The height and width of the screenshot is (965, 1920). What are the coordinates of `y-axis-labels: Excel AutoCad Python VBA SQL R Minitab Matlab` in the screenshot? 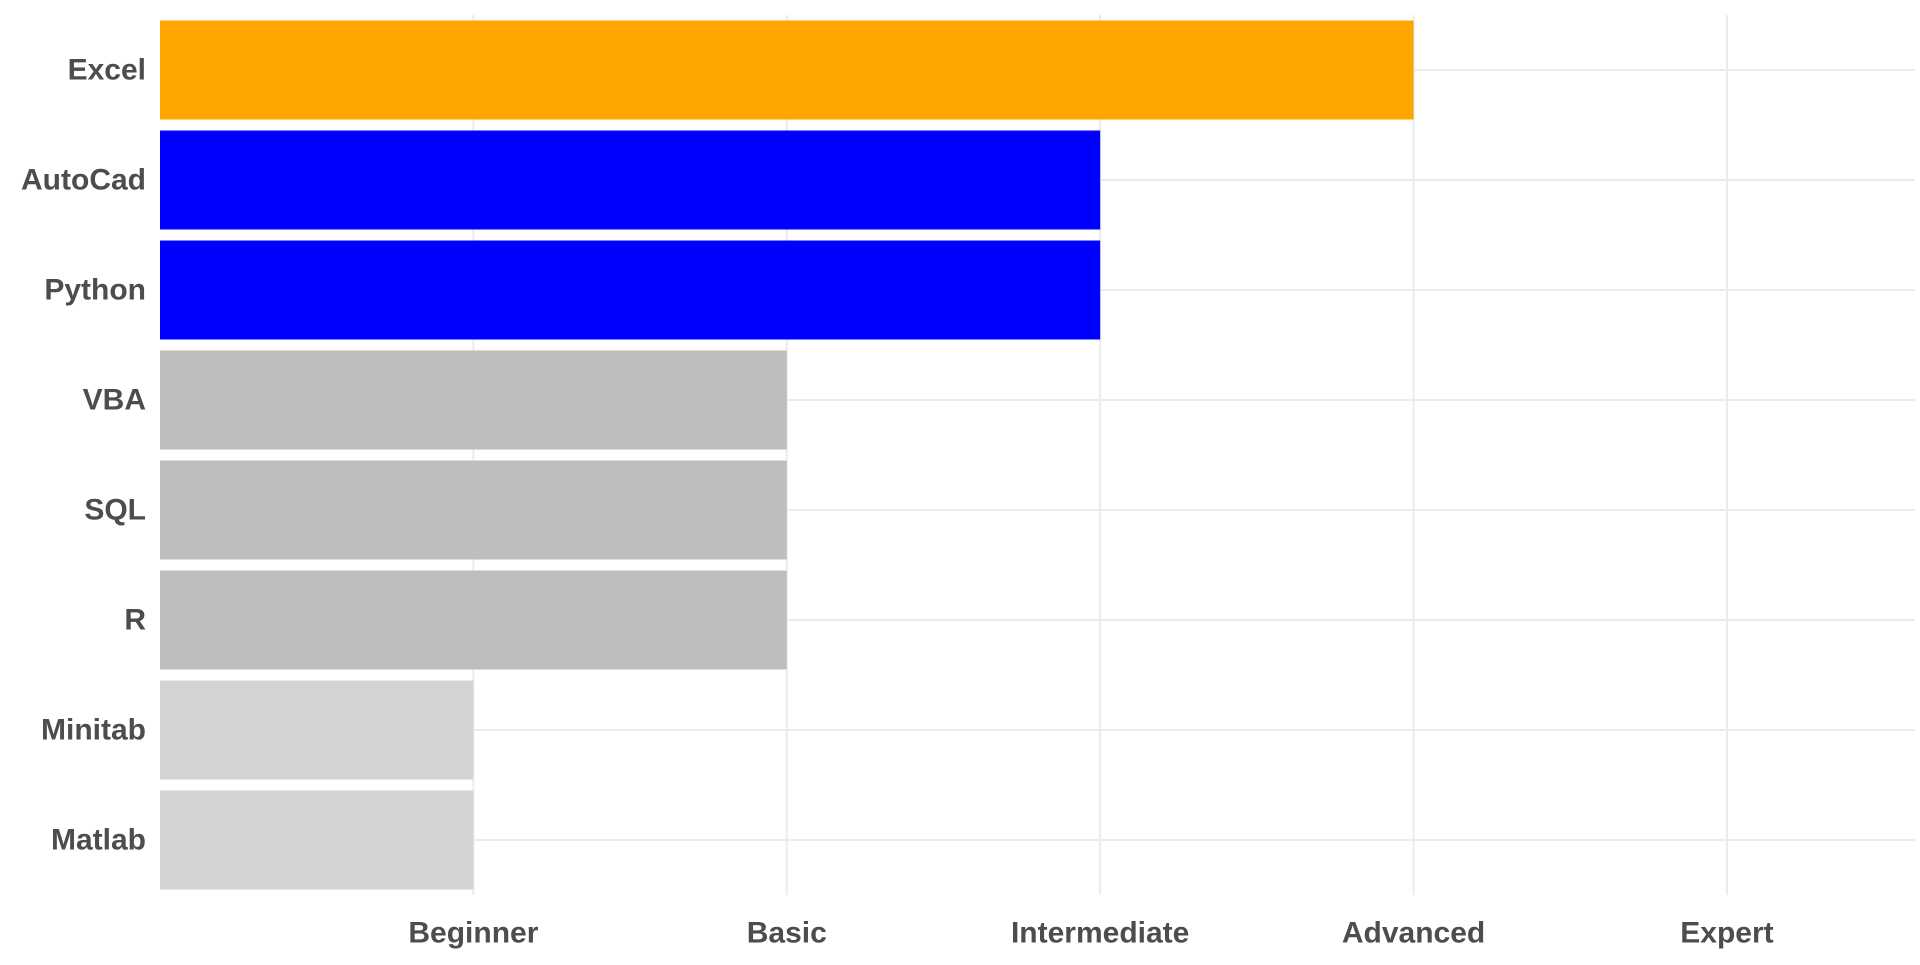 It's located at (83, 455).